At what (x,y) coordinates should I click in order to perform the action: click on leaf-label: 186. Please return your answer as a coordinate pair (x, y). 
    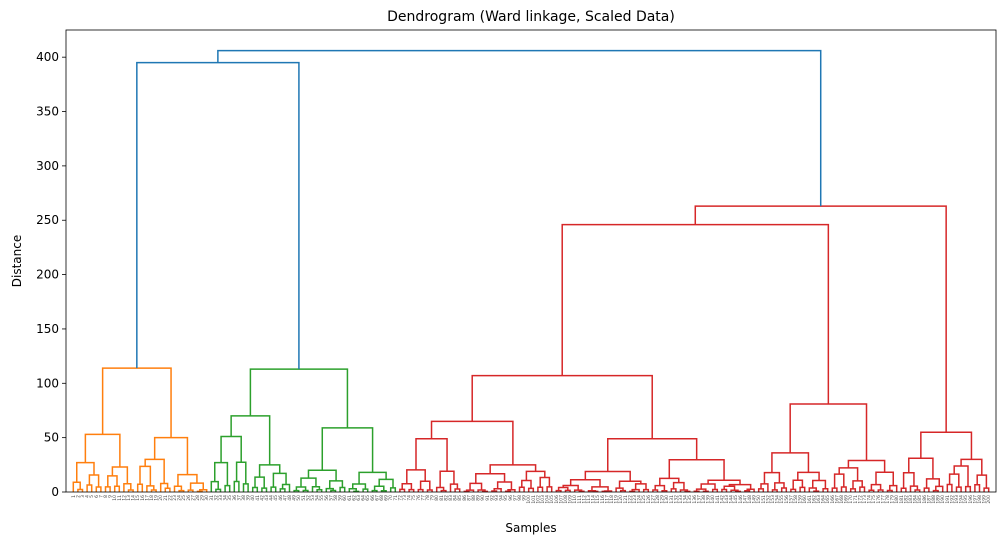
    Looking at the image, I should click on (925, 499).